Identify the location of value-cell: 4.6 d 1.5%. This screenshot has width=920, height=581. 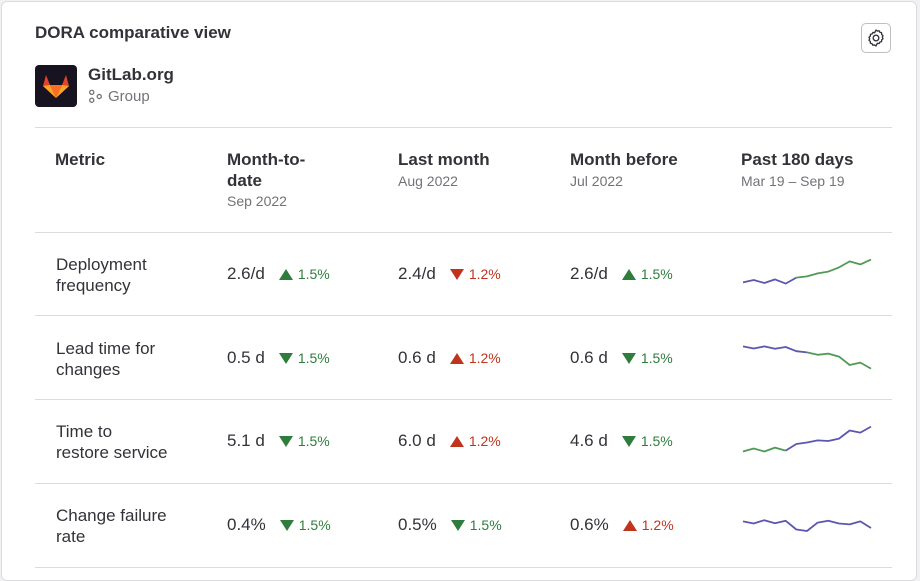
(621, 441).